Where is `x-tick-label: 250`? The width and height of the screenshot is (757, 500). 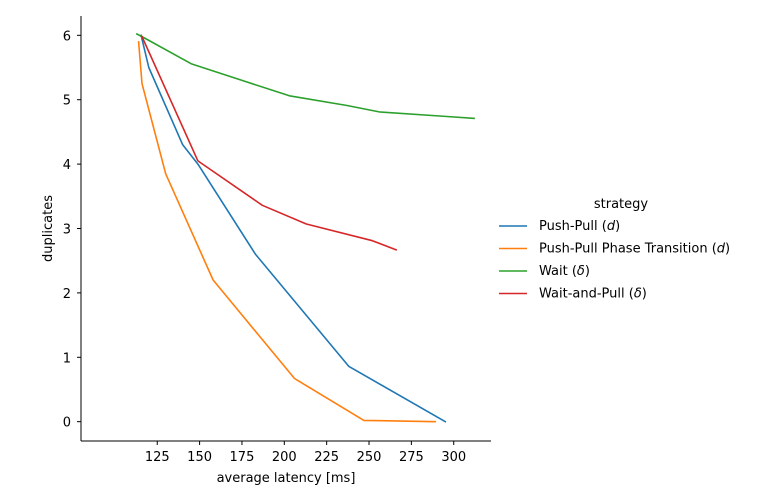
x-tick-label: 250 is located at coordinates (369, 457).